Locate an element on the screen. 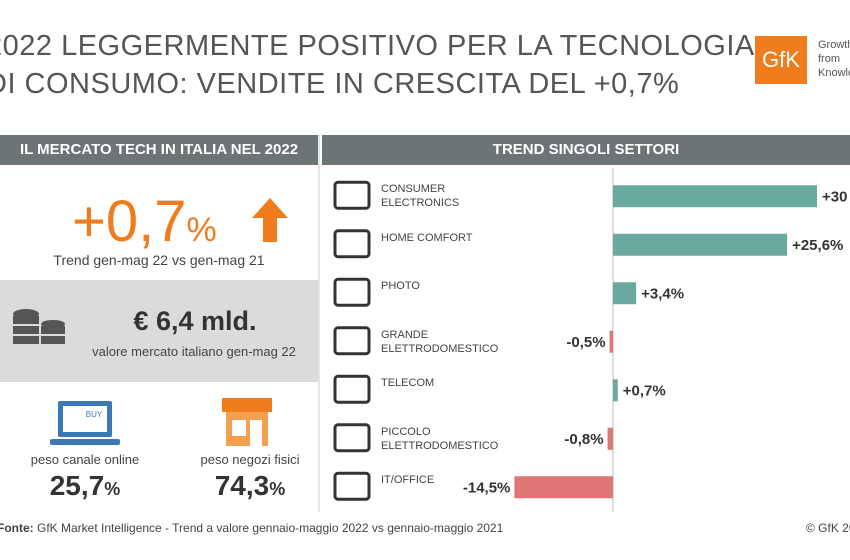  online-caption: peso canale online is located at coordinates (85, 459).